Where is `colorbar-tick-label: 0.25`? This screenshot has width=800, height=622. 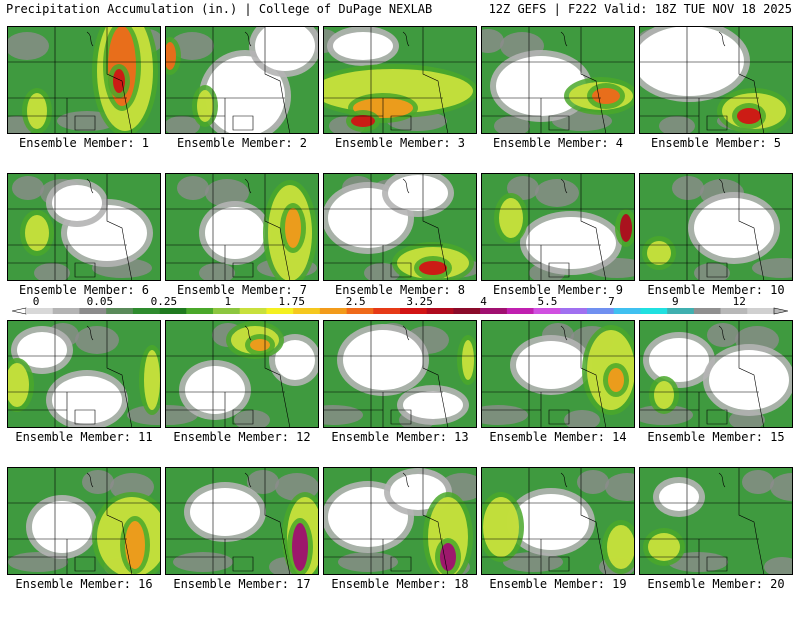
colorbar-tick-label: 0.25 is located at coordinates (164, 301).